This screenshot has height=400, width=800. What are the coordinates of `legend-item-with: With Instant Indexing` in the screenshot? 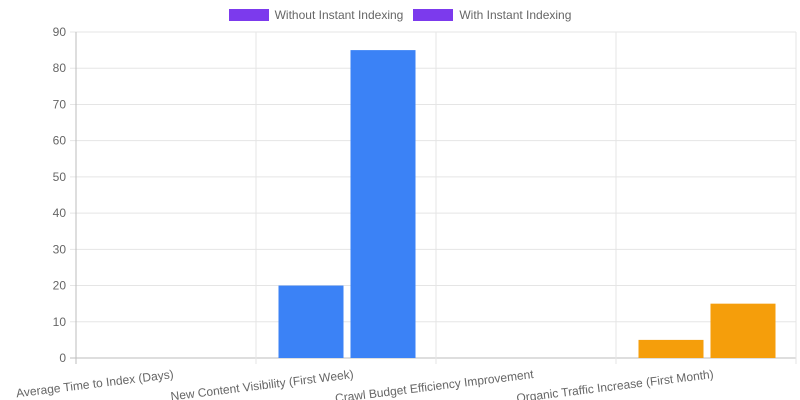 It's located at (492, 15).